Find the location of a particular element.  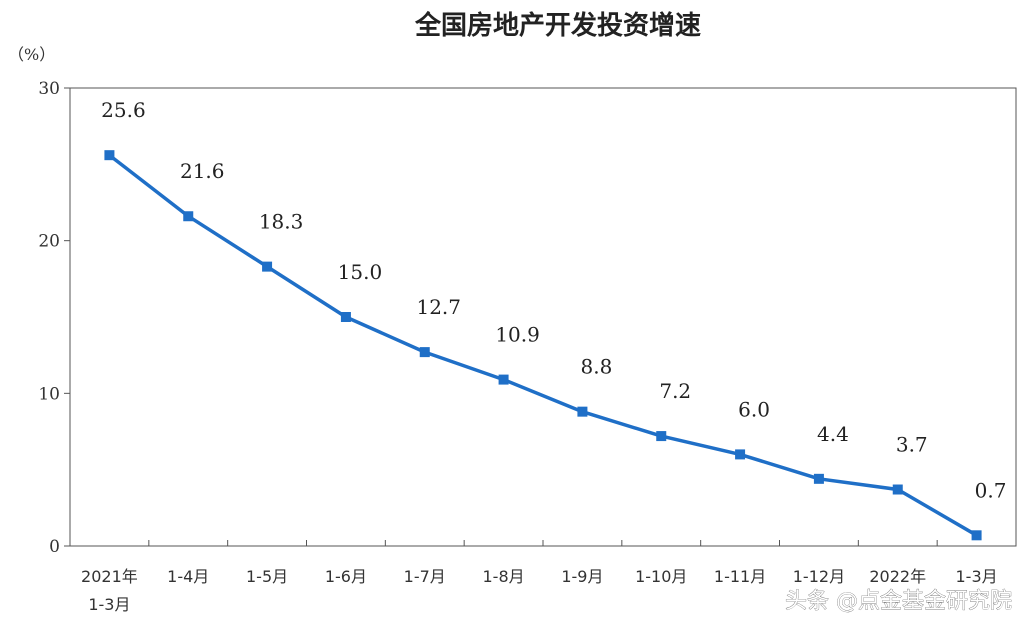

x-tick-label: 1-7月 is located at coordinates (425, 576).